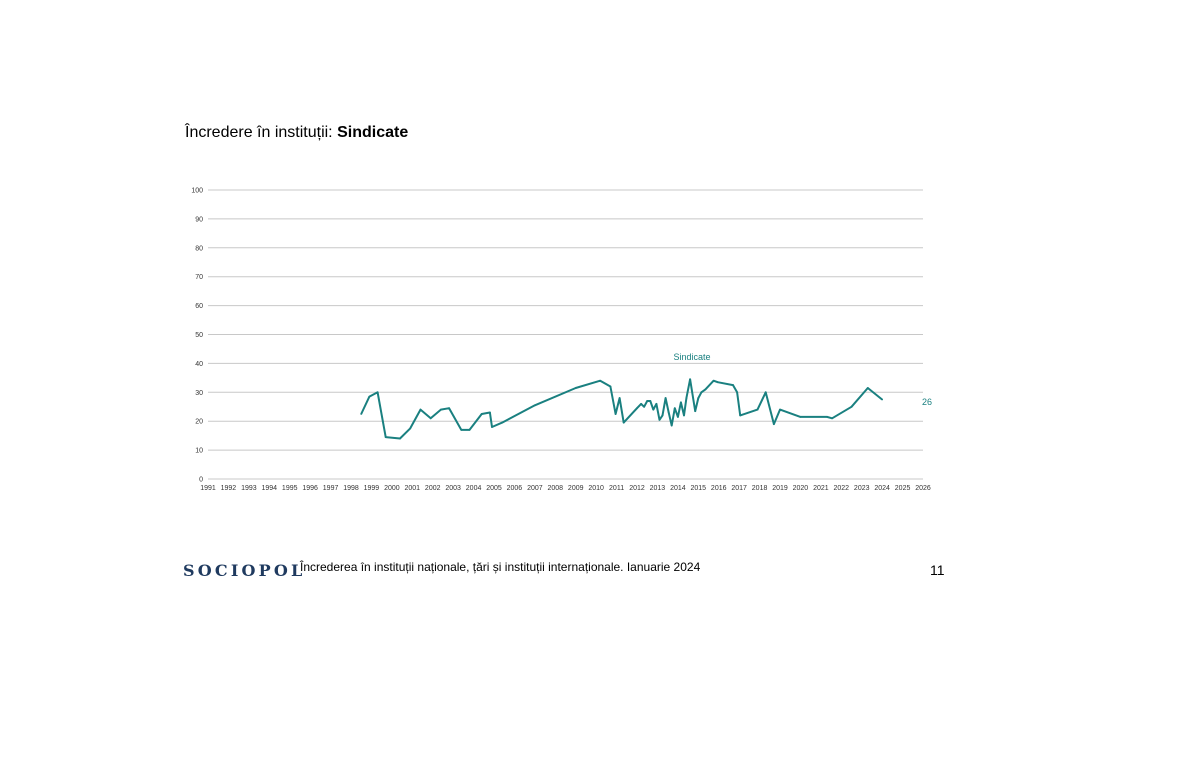 The height and width of the screenshot is (767, 1185). What do you see at coordinates (331, 488) in the screenshot?
I see `x-tick-label: 1997` at bounding box center [331, 488].